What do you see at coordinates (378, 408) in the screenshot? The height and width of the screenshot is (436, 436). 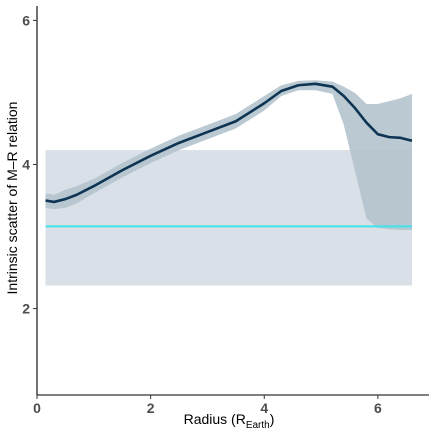 I see `x-tick-label: 6` at bounding box center [378, 408].